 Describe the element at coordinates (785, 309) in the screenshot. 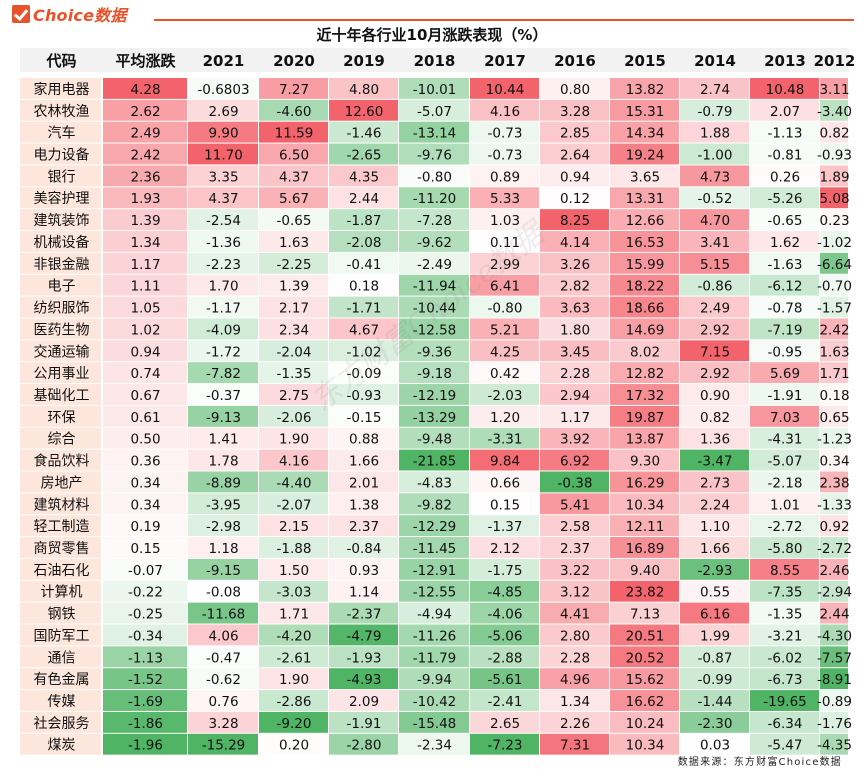

I see `value-label: -0.78` at that location.